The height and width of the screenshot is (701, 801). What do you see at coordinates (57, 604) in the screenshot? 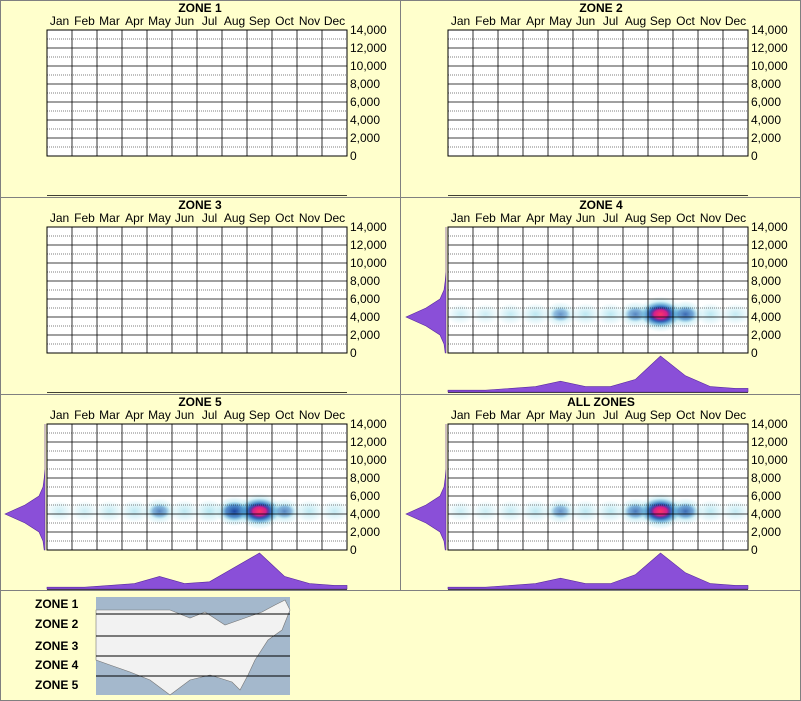
I see `zone-label: ZONE 1` at bounding box center [57, 604].